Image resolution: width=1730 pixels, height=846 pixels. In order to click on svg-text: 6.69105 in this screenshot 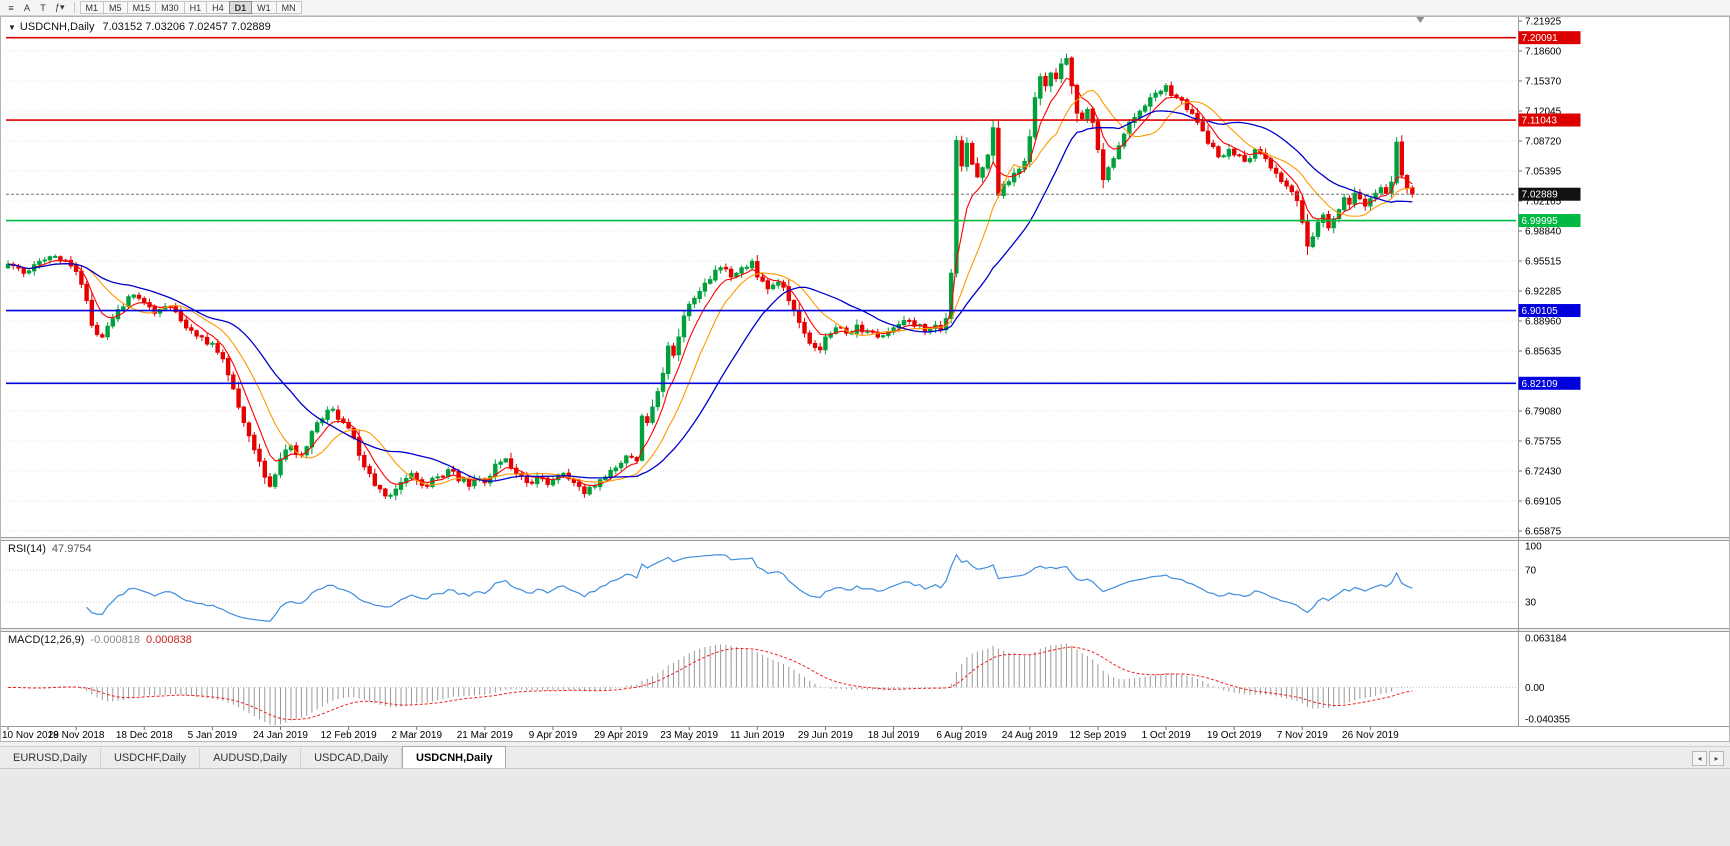, I will do `click(1543, 502)`.